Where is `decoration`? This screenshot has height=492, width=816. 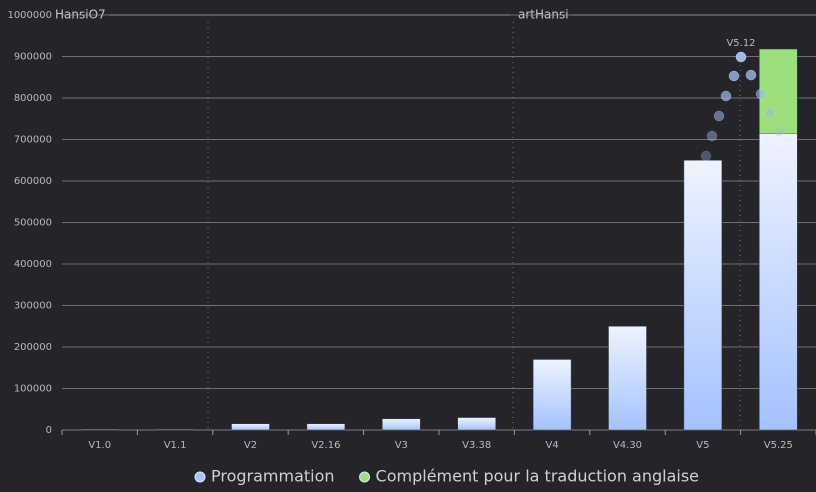 decoration is located at coordinates (742, 106).